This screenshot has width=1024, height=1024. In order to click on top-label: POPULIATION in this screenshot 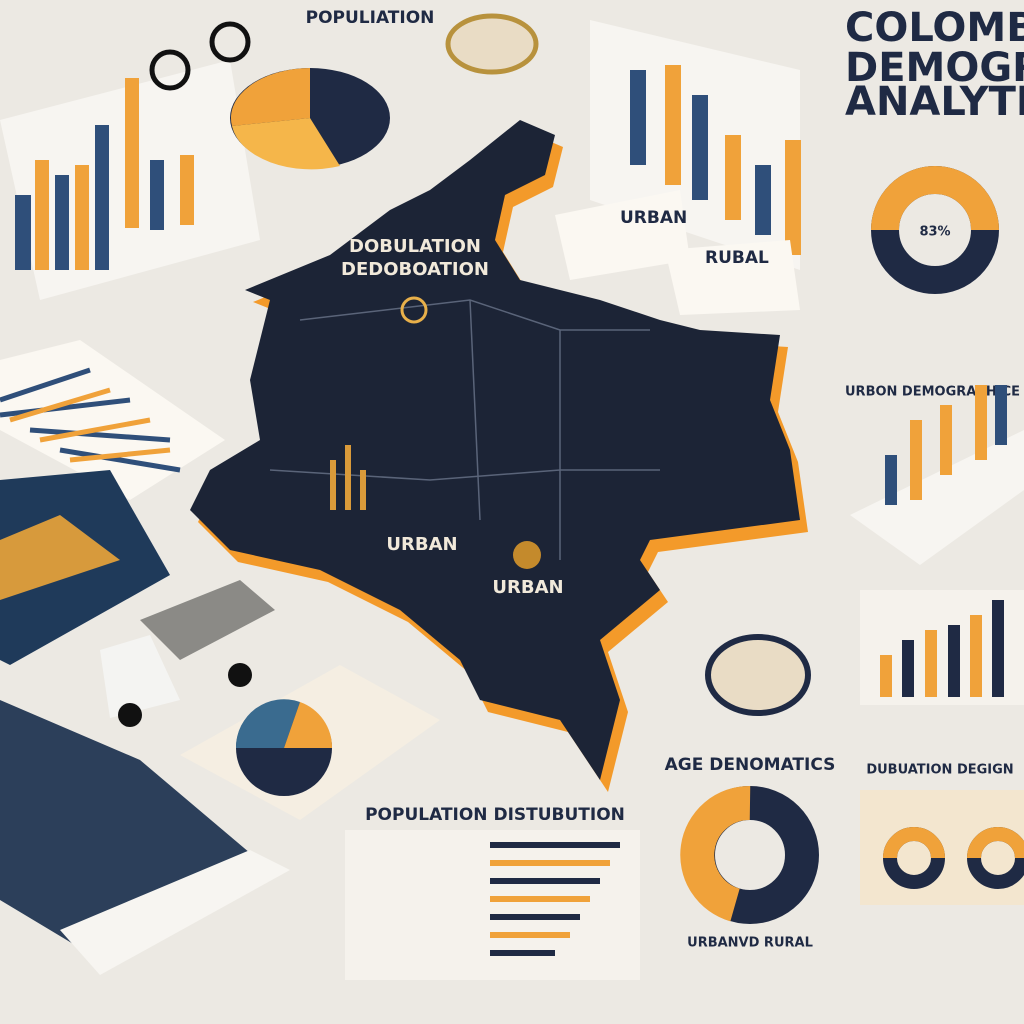, I will do `click(370, 18)`.